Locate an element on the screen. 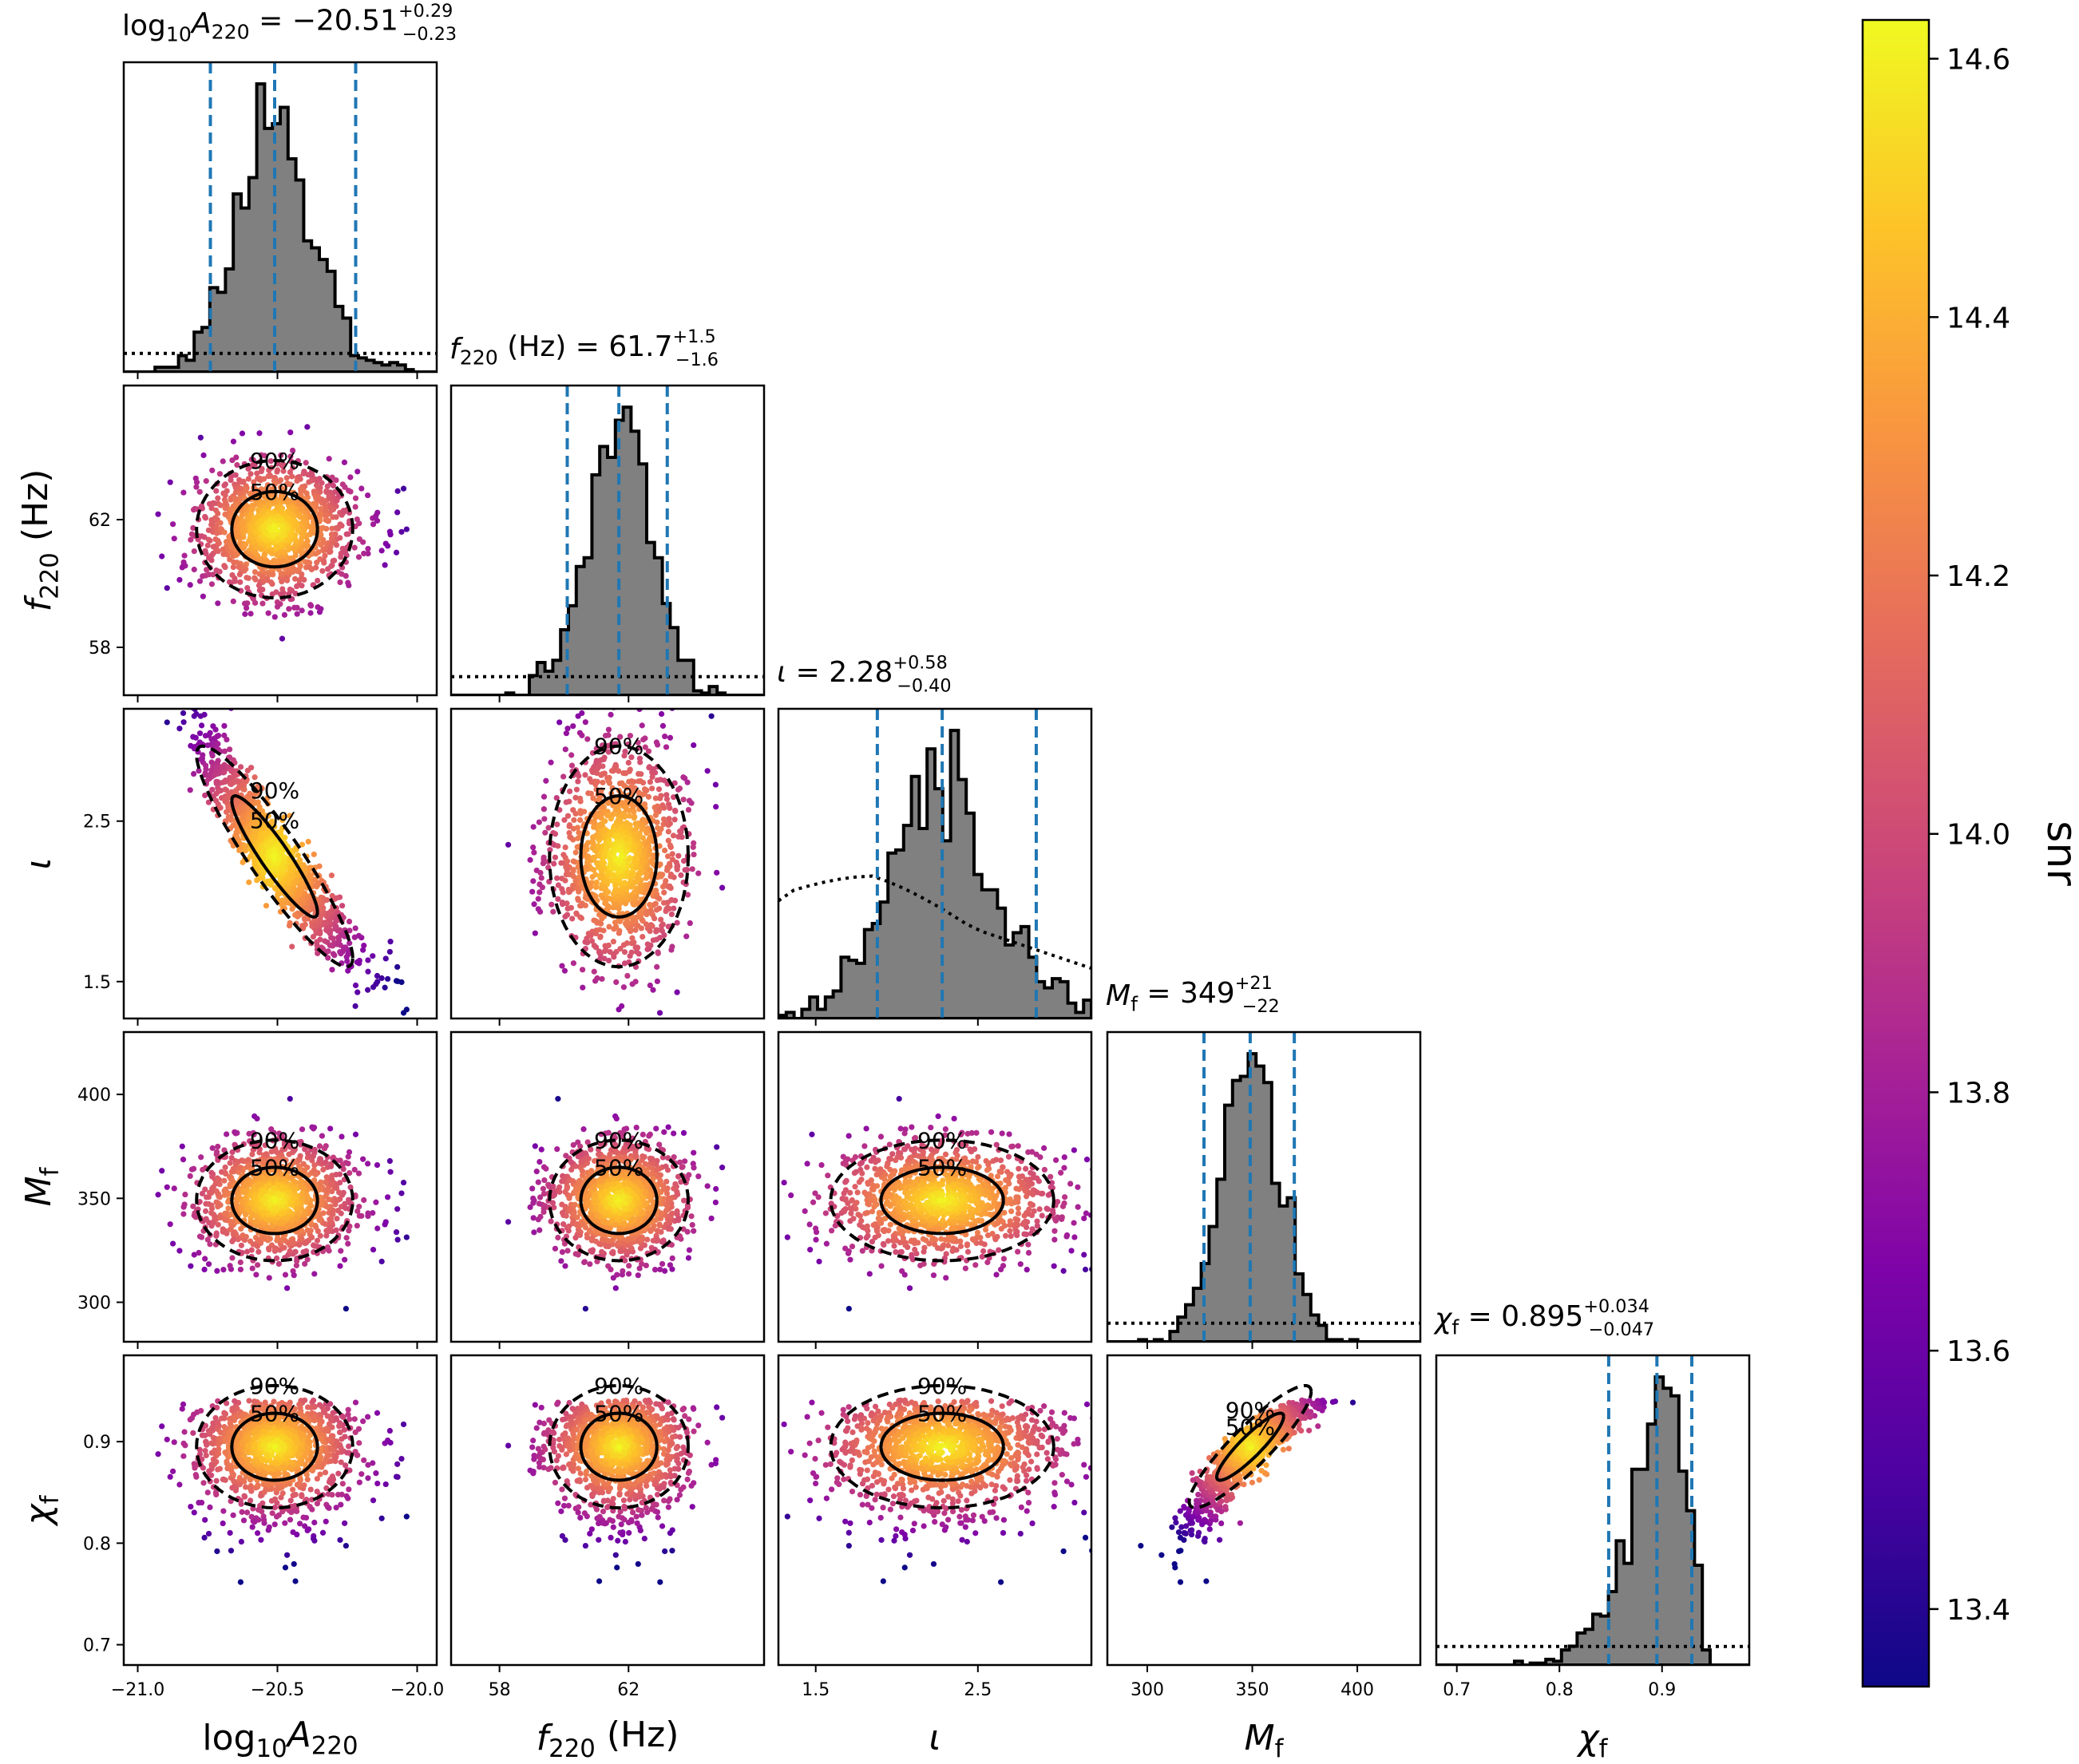 This screenshot has height=1764, width=2079. panel-title: ι = 2.28+0.58 −0.40 is located at coordinates (864, 674).